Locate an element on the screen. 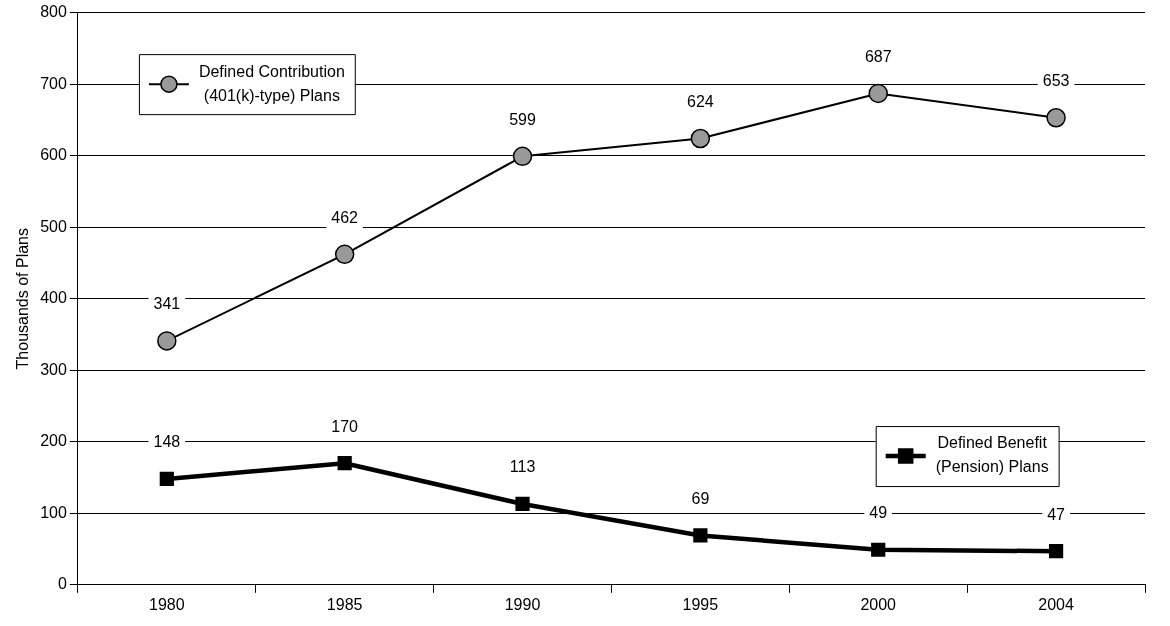 The width and height of the screenshot is (1170, 626). y-tick-label: 500 is located at coordinates (53, 226).